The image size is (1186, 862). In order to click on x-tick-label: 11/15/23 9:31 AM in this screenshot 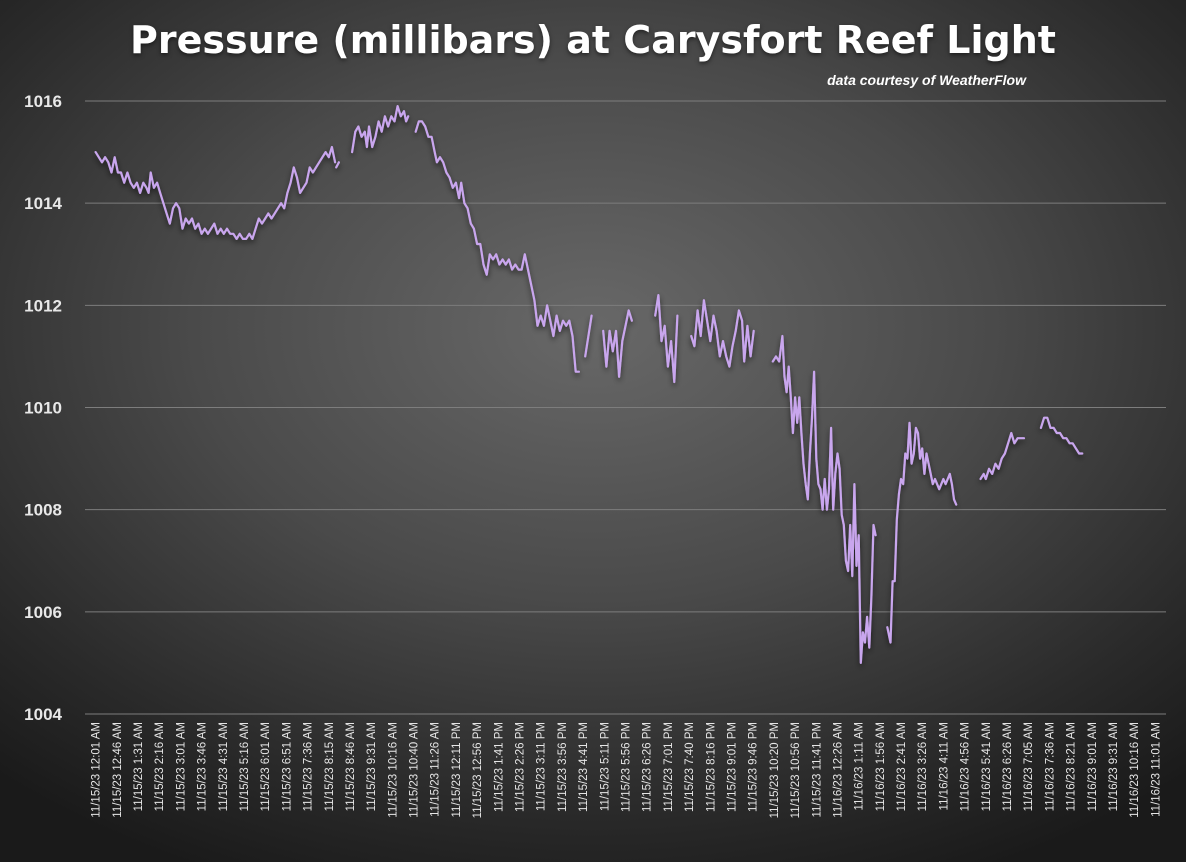, I will do `click(372, 766)`.